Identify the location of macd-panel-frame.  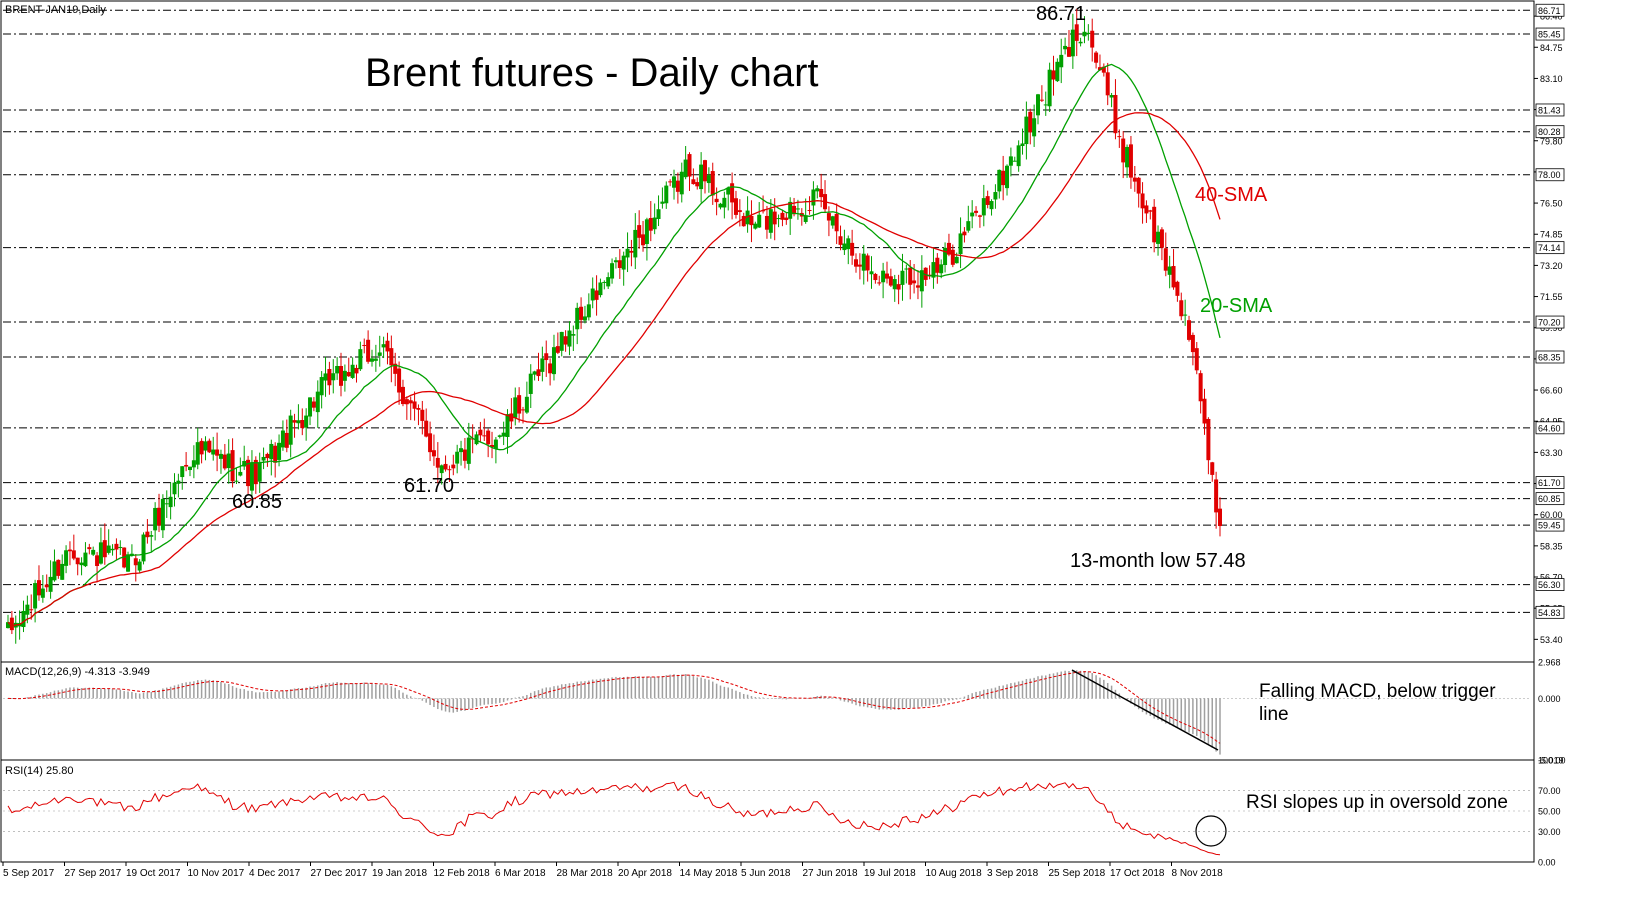
(767, 711).